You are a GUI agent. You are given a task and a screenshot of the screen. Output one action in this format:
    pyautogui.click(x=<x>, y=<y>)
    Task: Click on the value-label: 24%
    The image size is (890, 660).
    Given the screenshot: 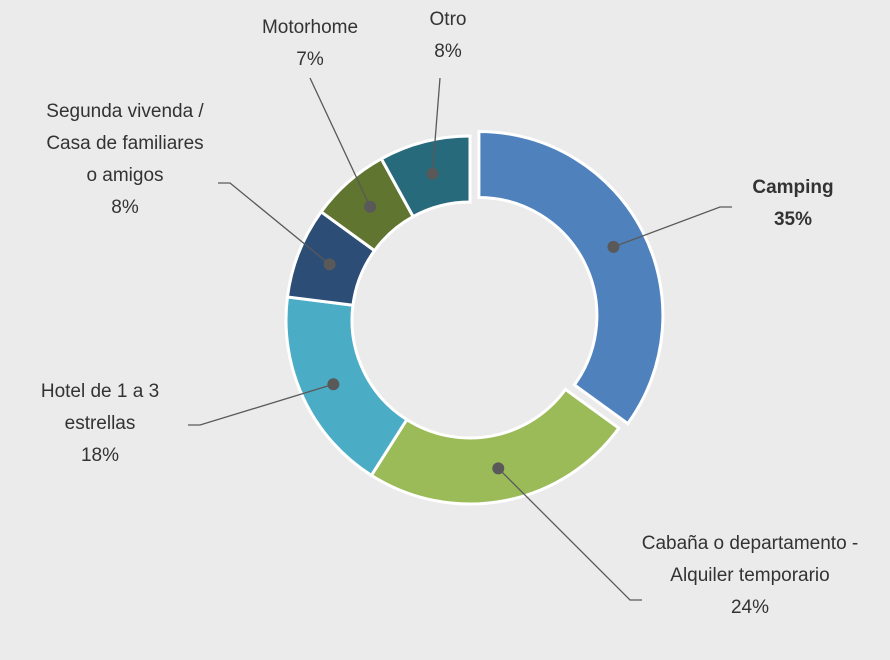 What is the action you would take?
    pyautogui.click(x=750, y=607)
    